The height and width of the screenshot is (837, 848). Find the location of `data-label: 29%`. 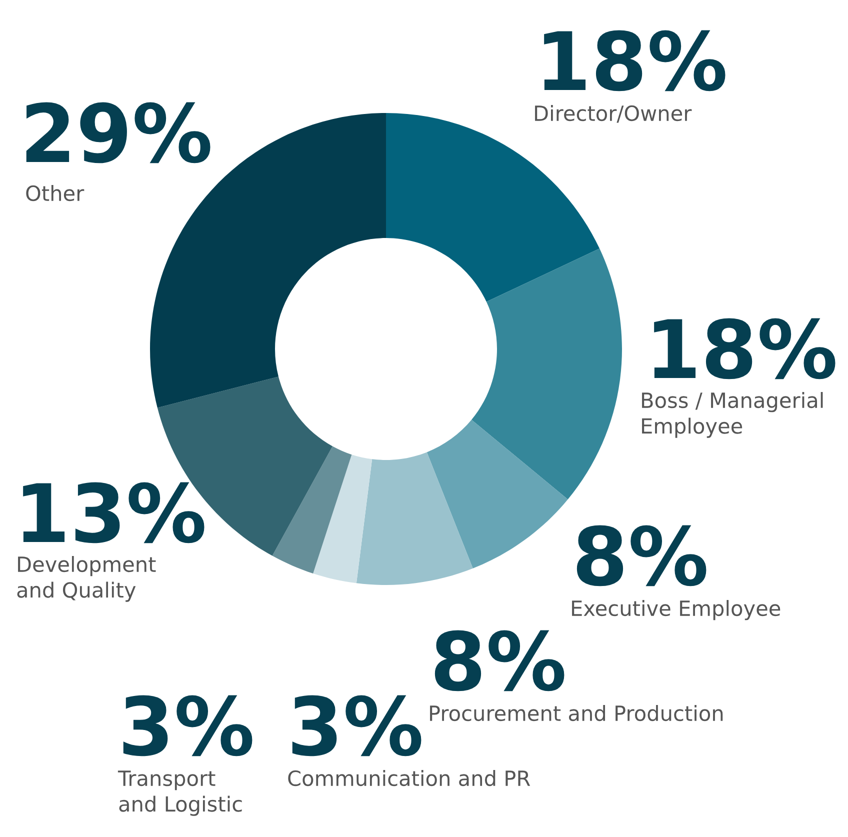

data-label: 29% is located at coordinates (118, 133).